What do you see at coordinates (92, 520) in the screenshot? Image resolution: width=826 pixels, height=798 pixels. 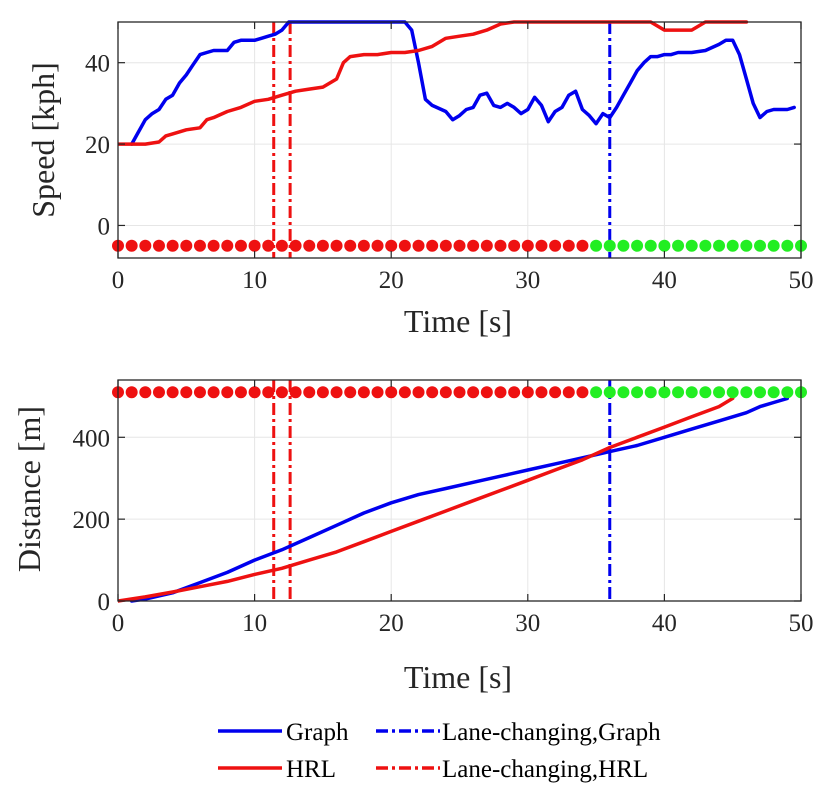 I see `distance-y-tick-label: 200` at bounding box center [92, 520].